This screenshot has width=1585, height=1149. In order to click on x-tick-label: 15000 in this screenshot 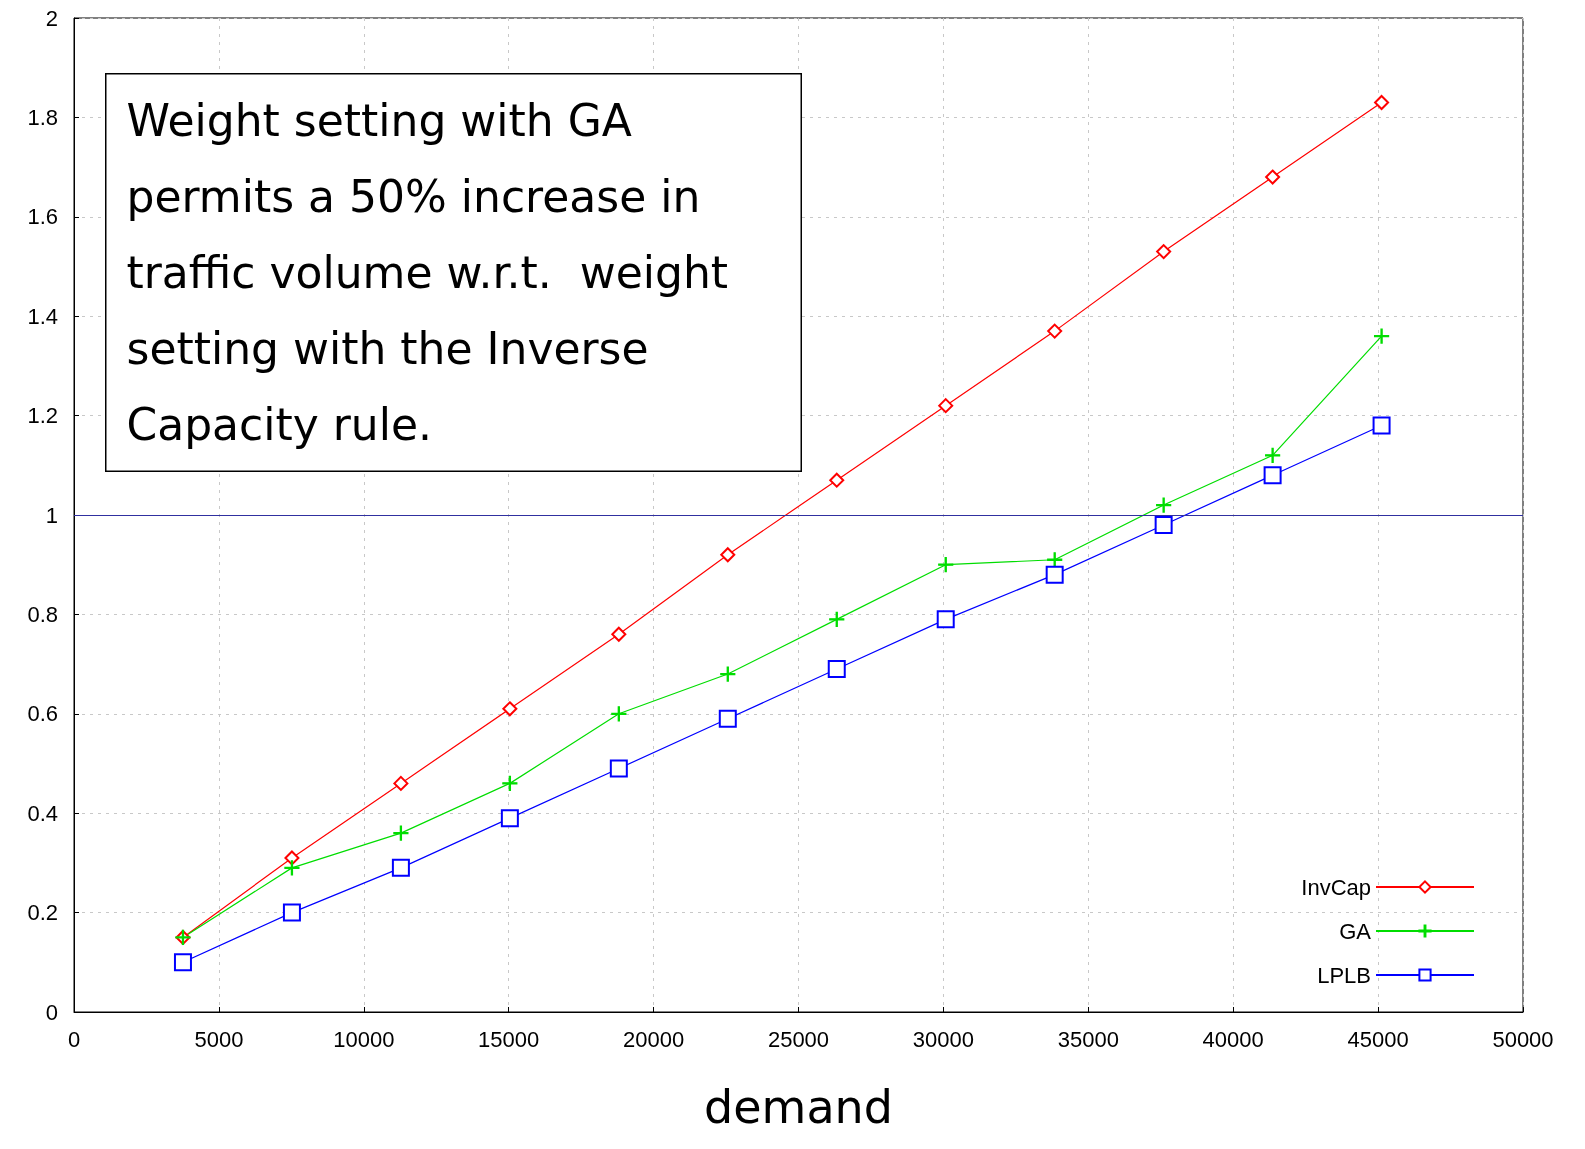, I will do `click(509, 1039)`.